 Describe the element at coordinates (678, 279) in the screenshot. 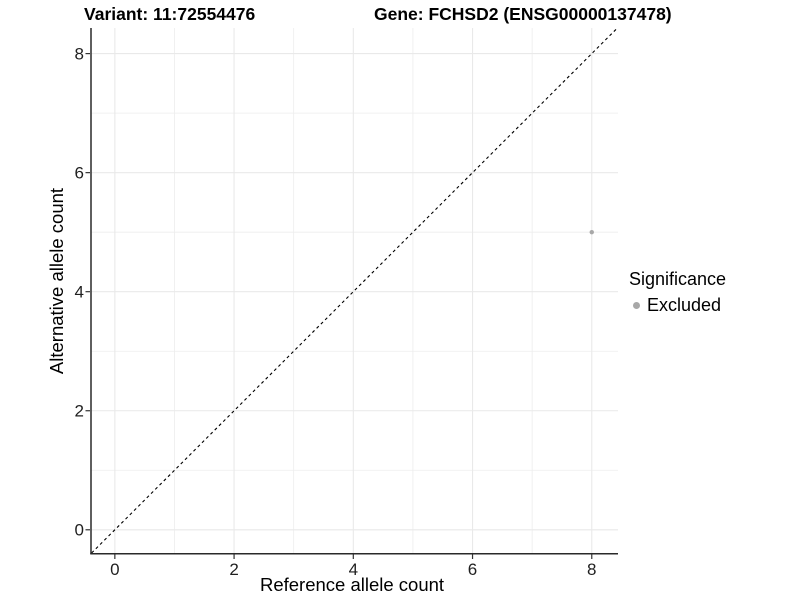

I see `legend-title: Significance` at that location.